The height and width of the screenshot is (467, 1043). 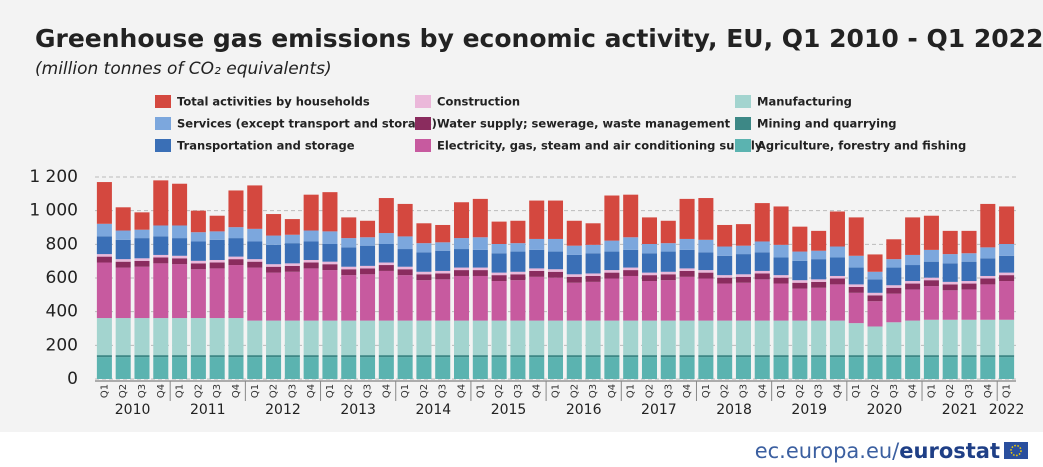 What do you see at coordinates (861, 146) in the screenshot?
I see `legend-label: Agriculture, forestry and fishing` at bounding box center [861, 146].